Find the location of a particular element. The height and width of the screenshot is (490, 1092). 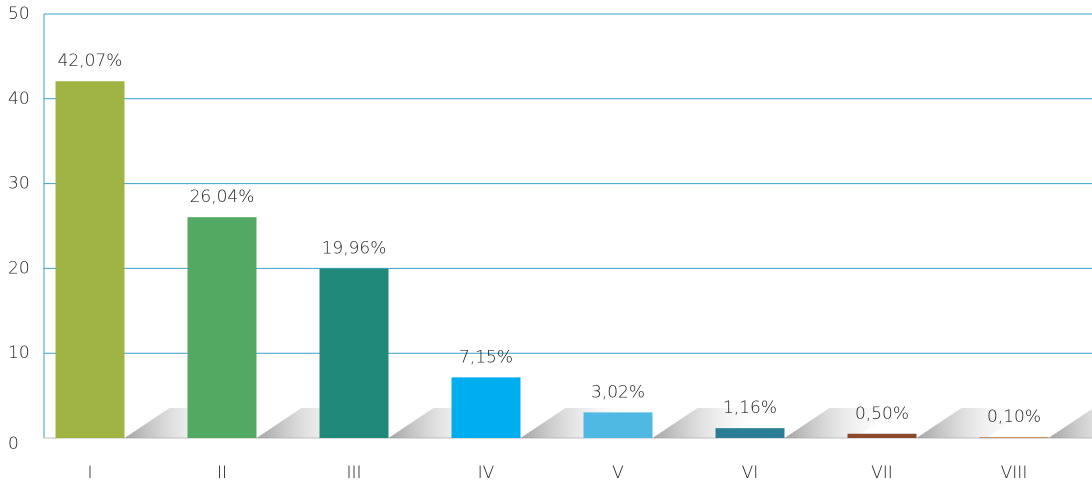

x-tick-label: III is located at coordinates (353, 473).